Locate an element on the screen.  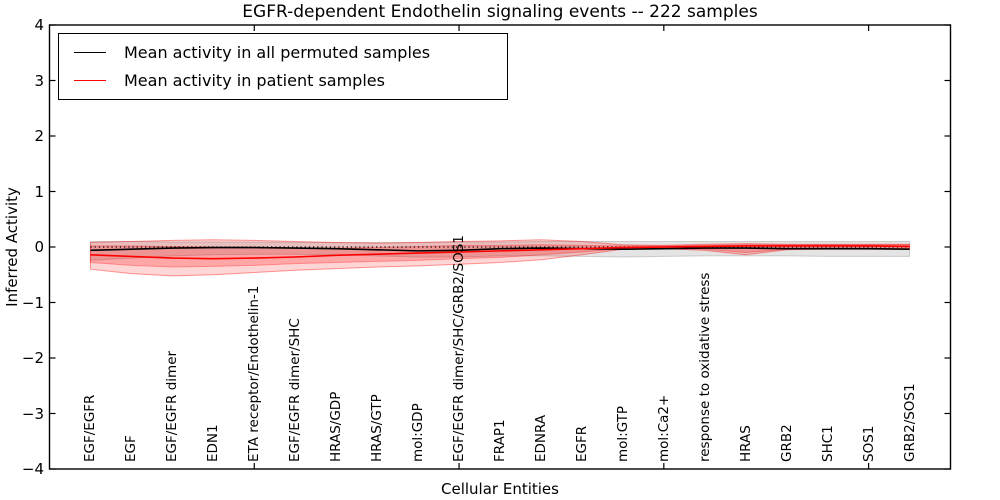
y-tick-label: −4 is located at coordinates (32, 469).